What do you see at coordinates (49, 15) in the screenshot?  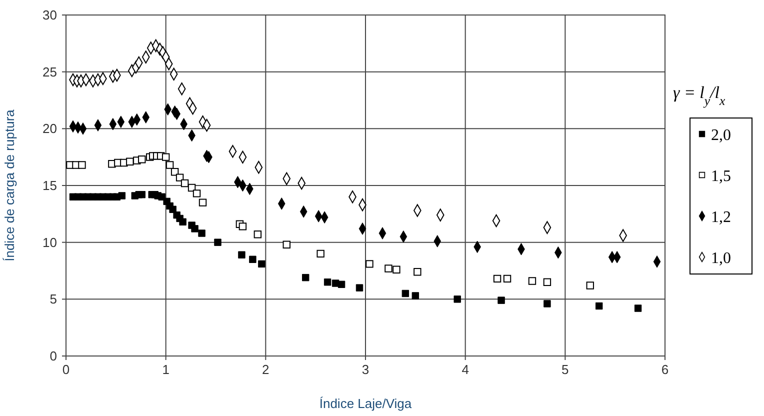 I see `y-tick-label: 30` at bounding box center [49, 15].